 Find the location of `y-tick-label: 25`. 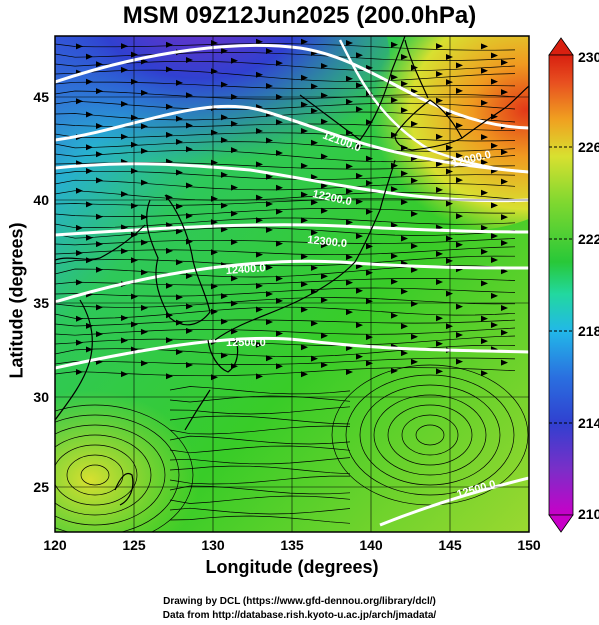

y-tick-label: 25 is located at coordinates (41, 487).